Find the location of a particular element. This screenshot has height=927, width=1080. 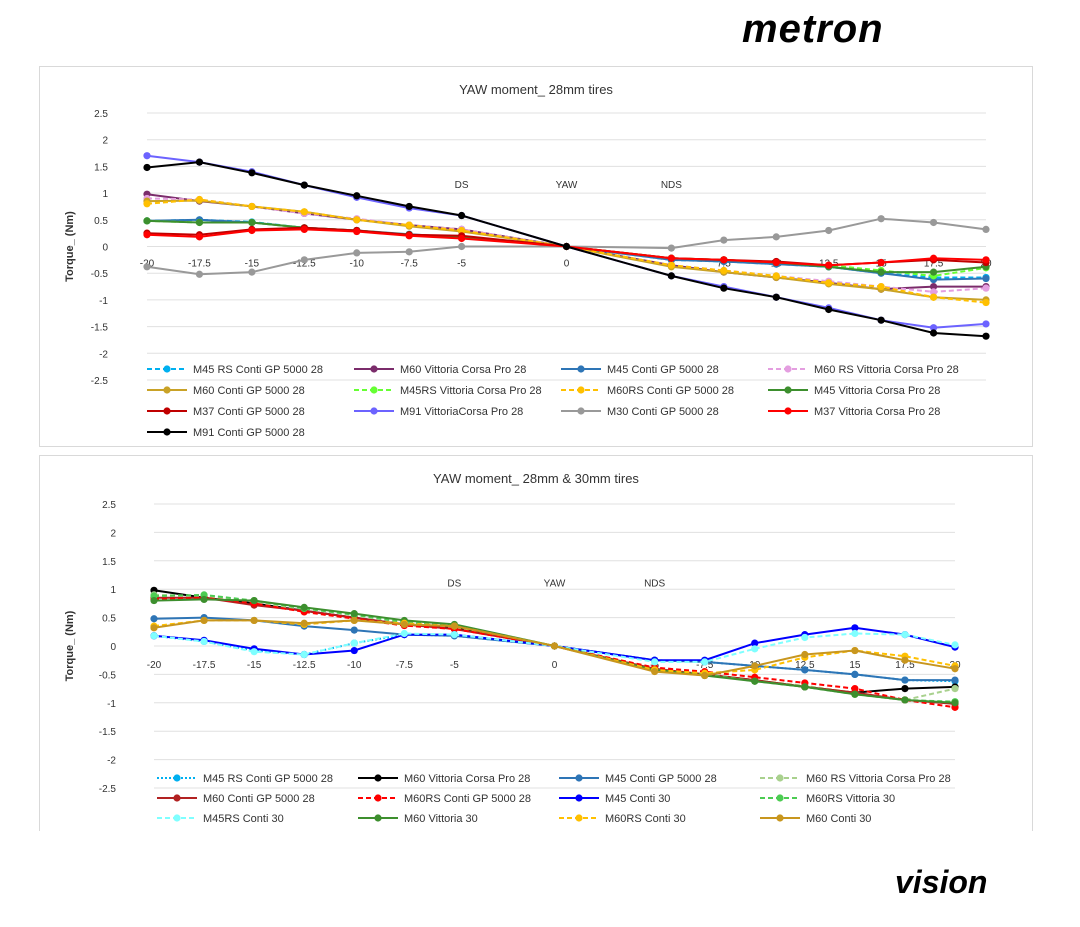

annotation-label: DS is located at coordinates (462, 185).